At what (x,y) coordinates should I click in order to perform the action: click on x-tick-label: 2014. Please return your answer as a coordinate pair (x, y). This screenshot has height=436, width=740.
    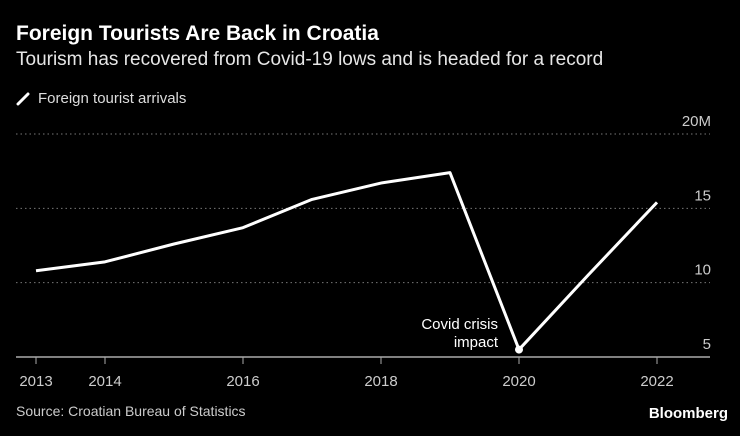
    Looking at the image, I should click on (104, 381).